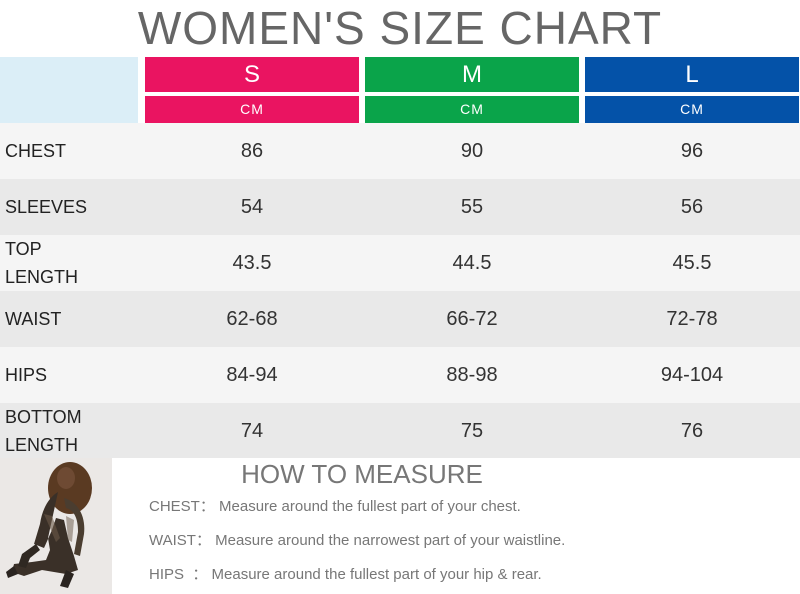  What do you see at coordinates (472, 262) in the screenshot?
I see `cell-m: 44.5` at bounding box center [472, 262].